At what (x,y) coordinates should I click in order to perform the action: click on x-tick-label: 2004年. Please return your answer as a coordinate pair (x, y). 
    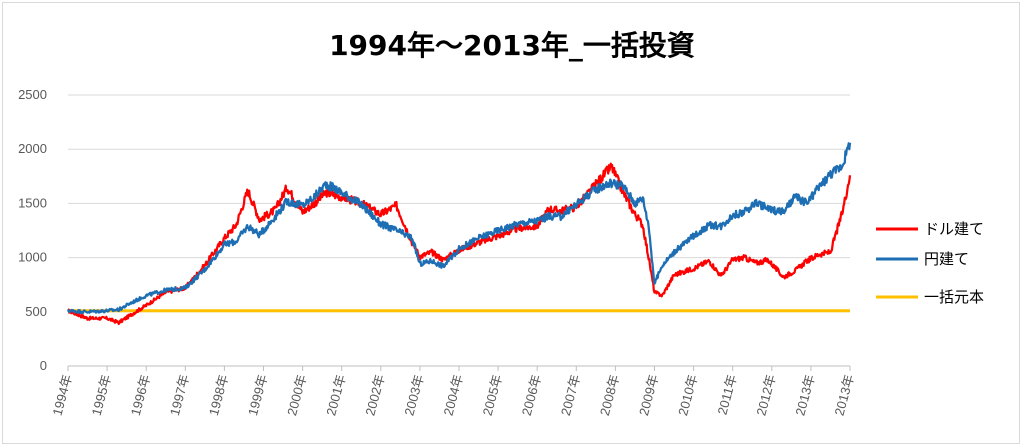
    Looking at the image, I should click on (453, 395).